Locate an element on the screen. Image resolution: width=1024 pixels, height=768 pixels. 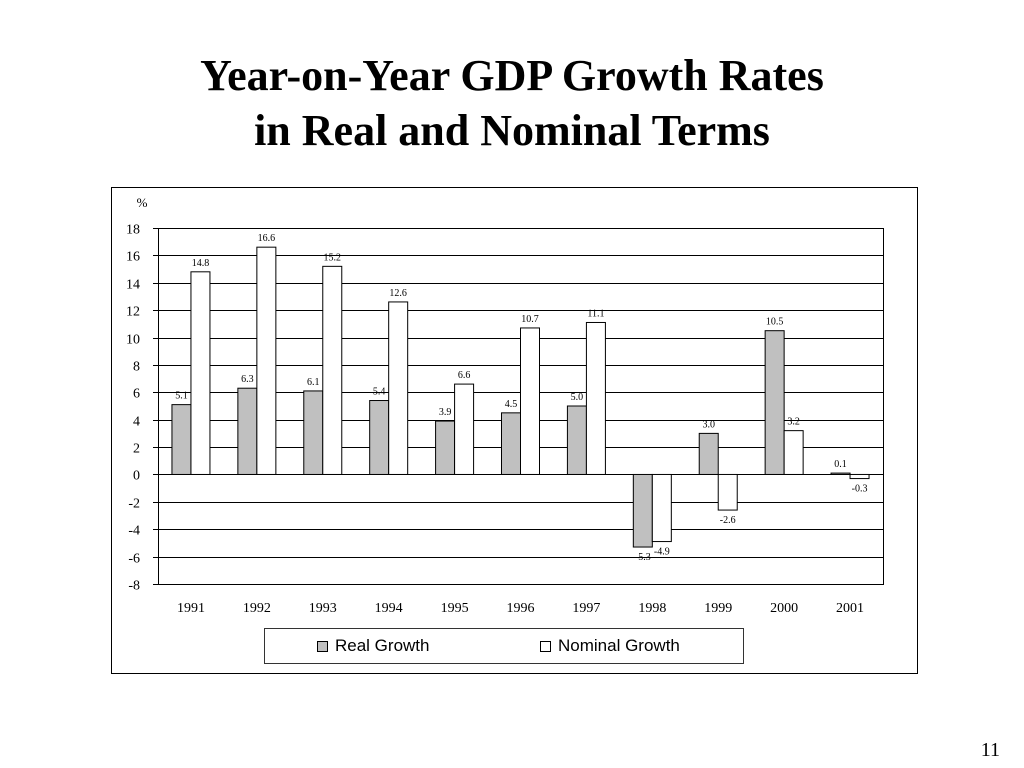
y-tick-label: -6 is located at coordinates (134, 559).